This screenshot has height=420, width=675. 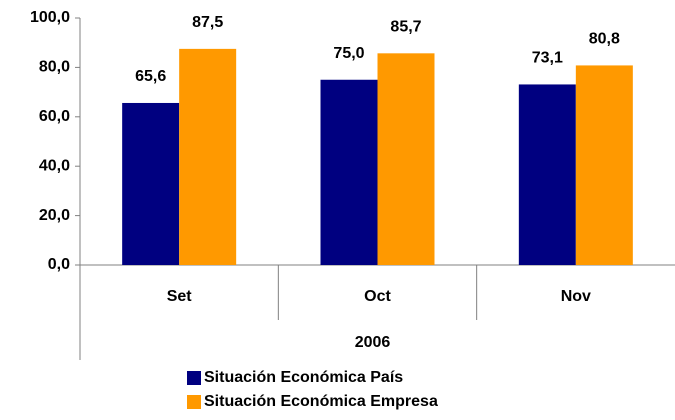 What do you see at coordinates (54, 215) in the screenshot?
I see `y-tick-label: 20,0` at bounding box center [54, 215].